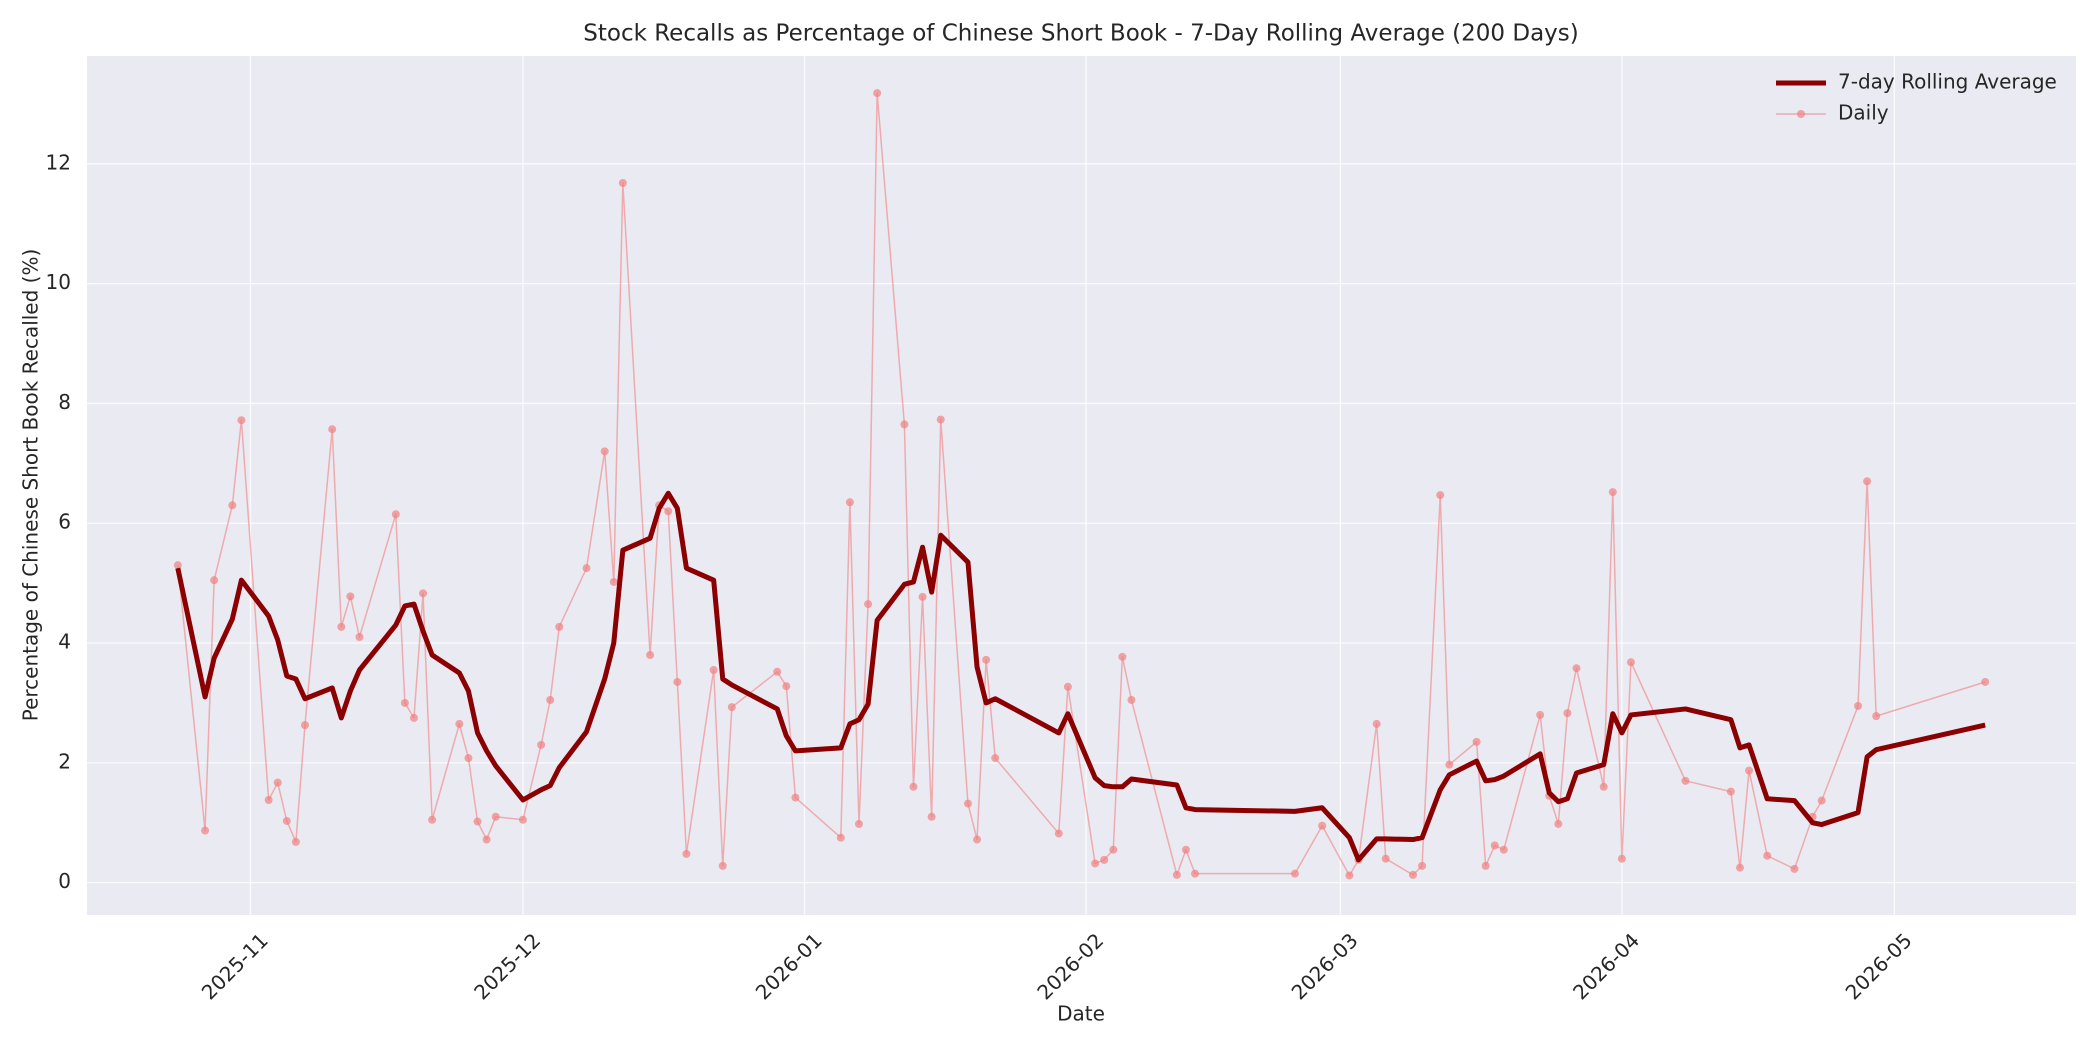  I want to click on y-tick-label: 2, so click(64, 761).